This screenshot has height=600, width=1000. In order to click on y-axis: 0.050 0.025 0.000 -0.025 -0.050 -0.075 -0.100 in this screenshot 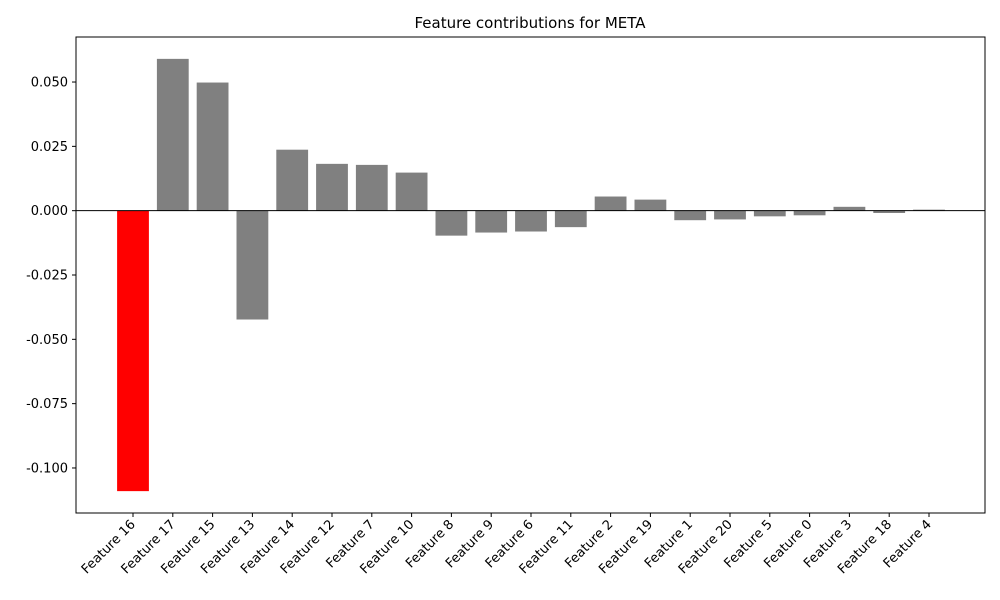, I will do `click(51, 276)`.